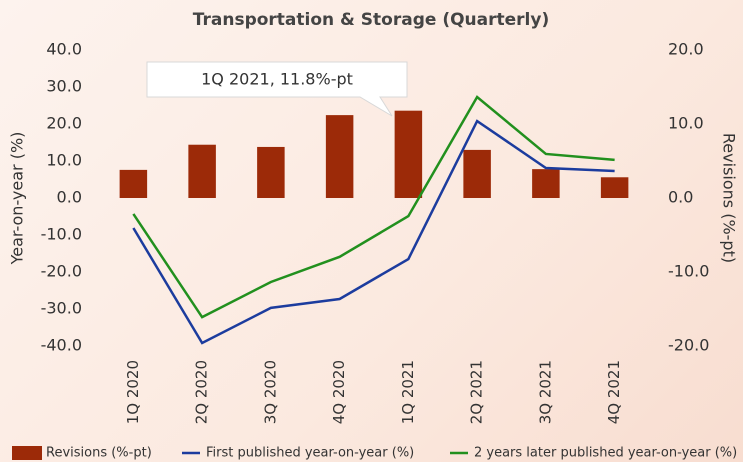  Describe the element at coordinates (371, 20) in the screenshot. I see `chart-title: Transportation & Storage (Quarterly)` at that location.